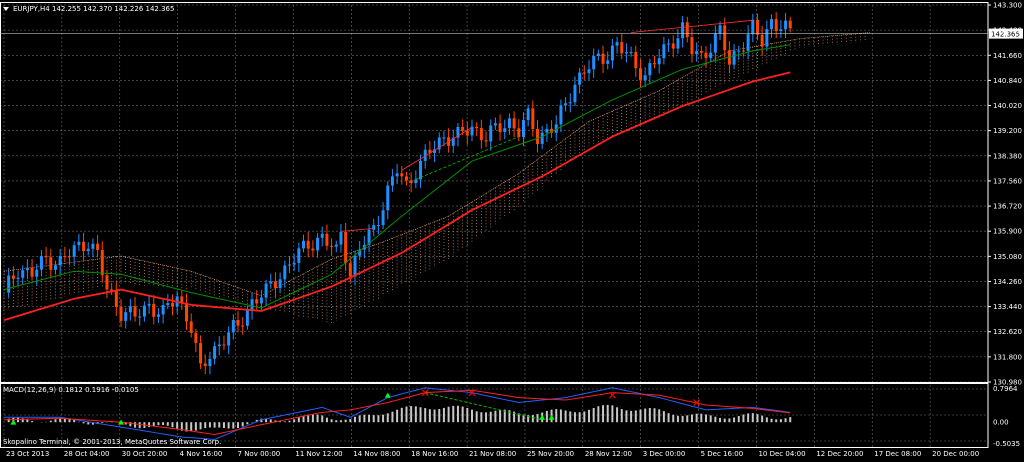  Describe the element at coordinates (1007, 383) in the screenshot. I see `price-tick-label: 130.980` at that location.